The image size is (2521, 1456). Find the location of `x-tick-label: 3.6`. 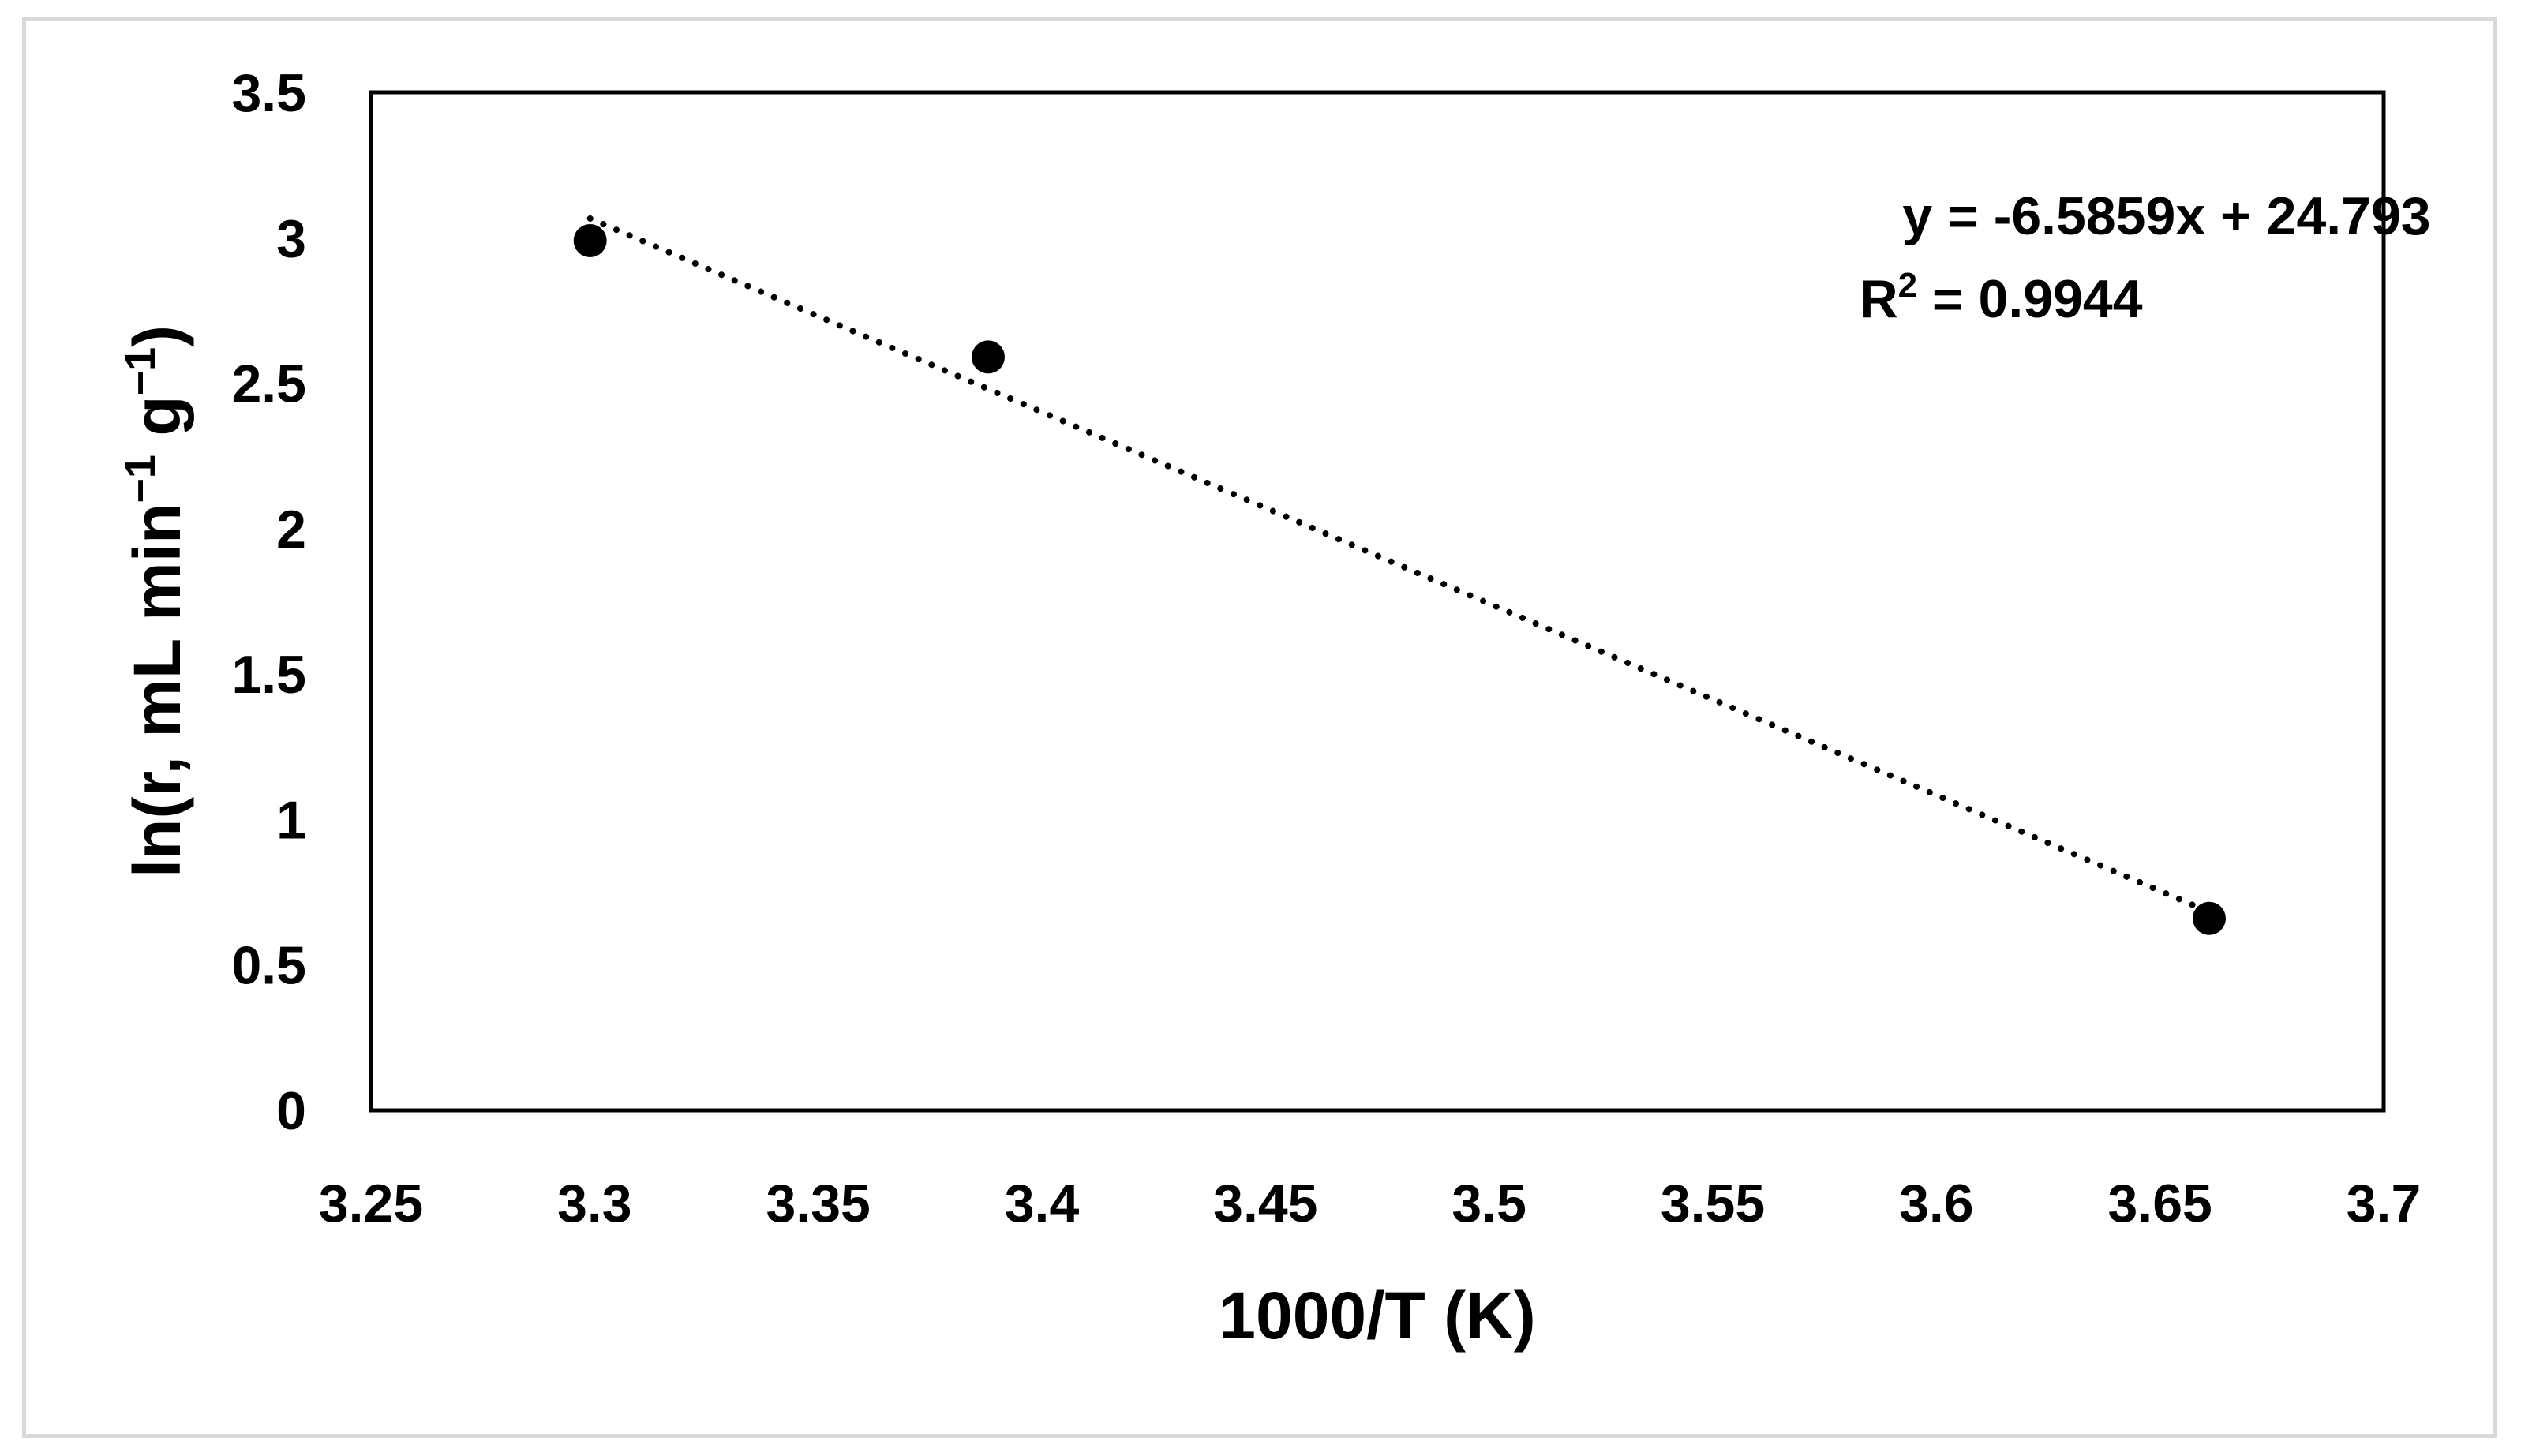

x-tick-label: 3.6 is located at coordinates (1937, 1203).